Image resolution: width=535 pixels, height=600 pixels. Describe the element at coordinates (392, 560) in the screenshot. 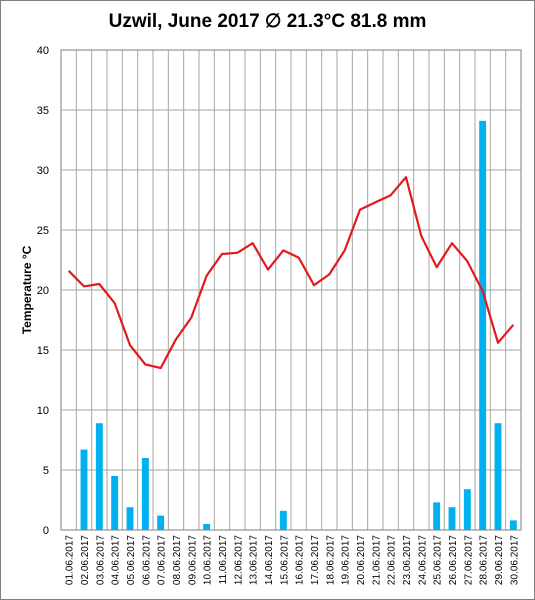

I see `x-tick-label: 22.06.2017` at that location.